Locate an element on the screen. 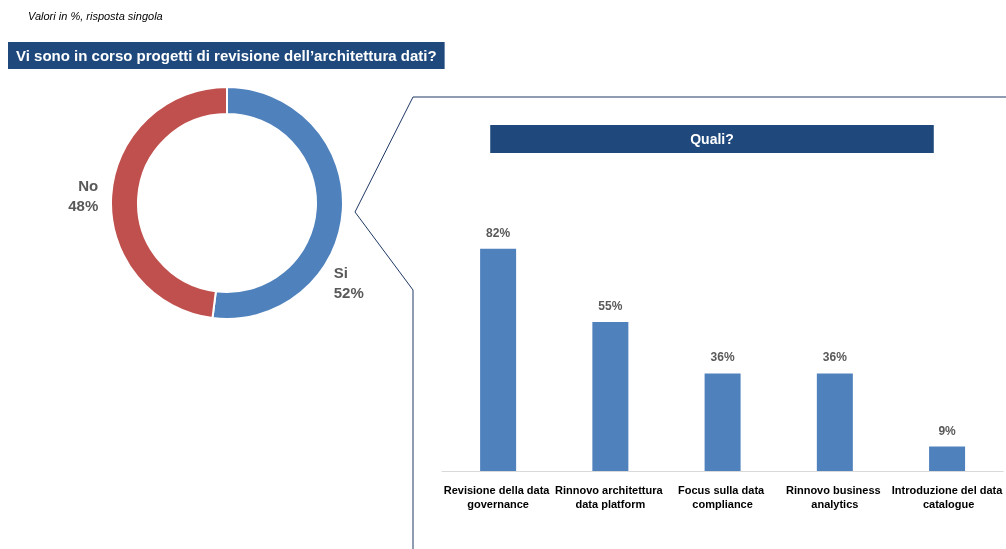  text: Valori in %, risposta singola is located at coordinates (95, 15).